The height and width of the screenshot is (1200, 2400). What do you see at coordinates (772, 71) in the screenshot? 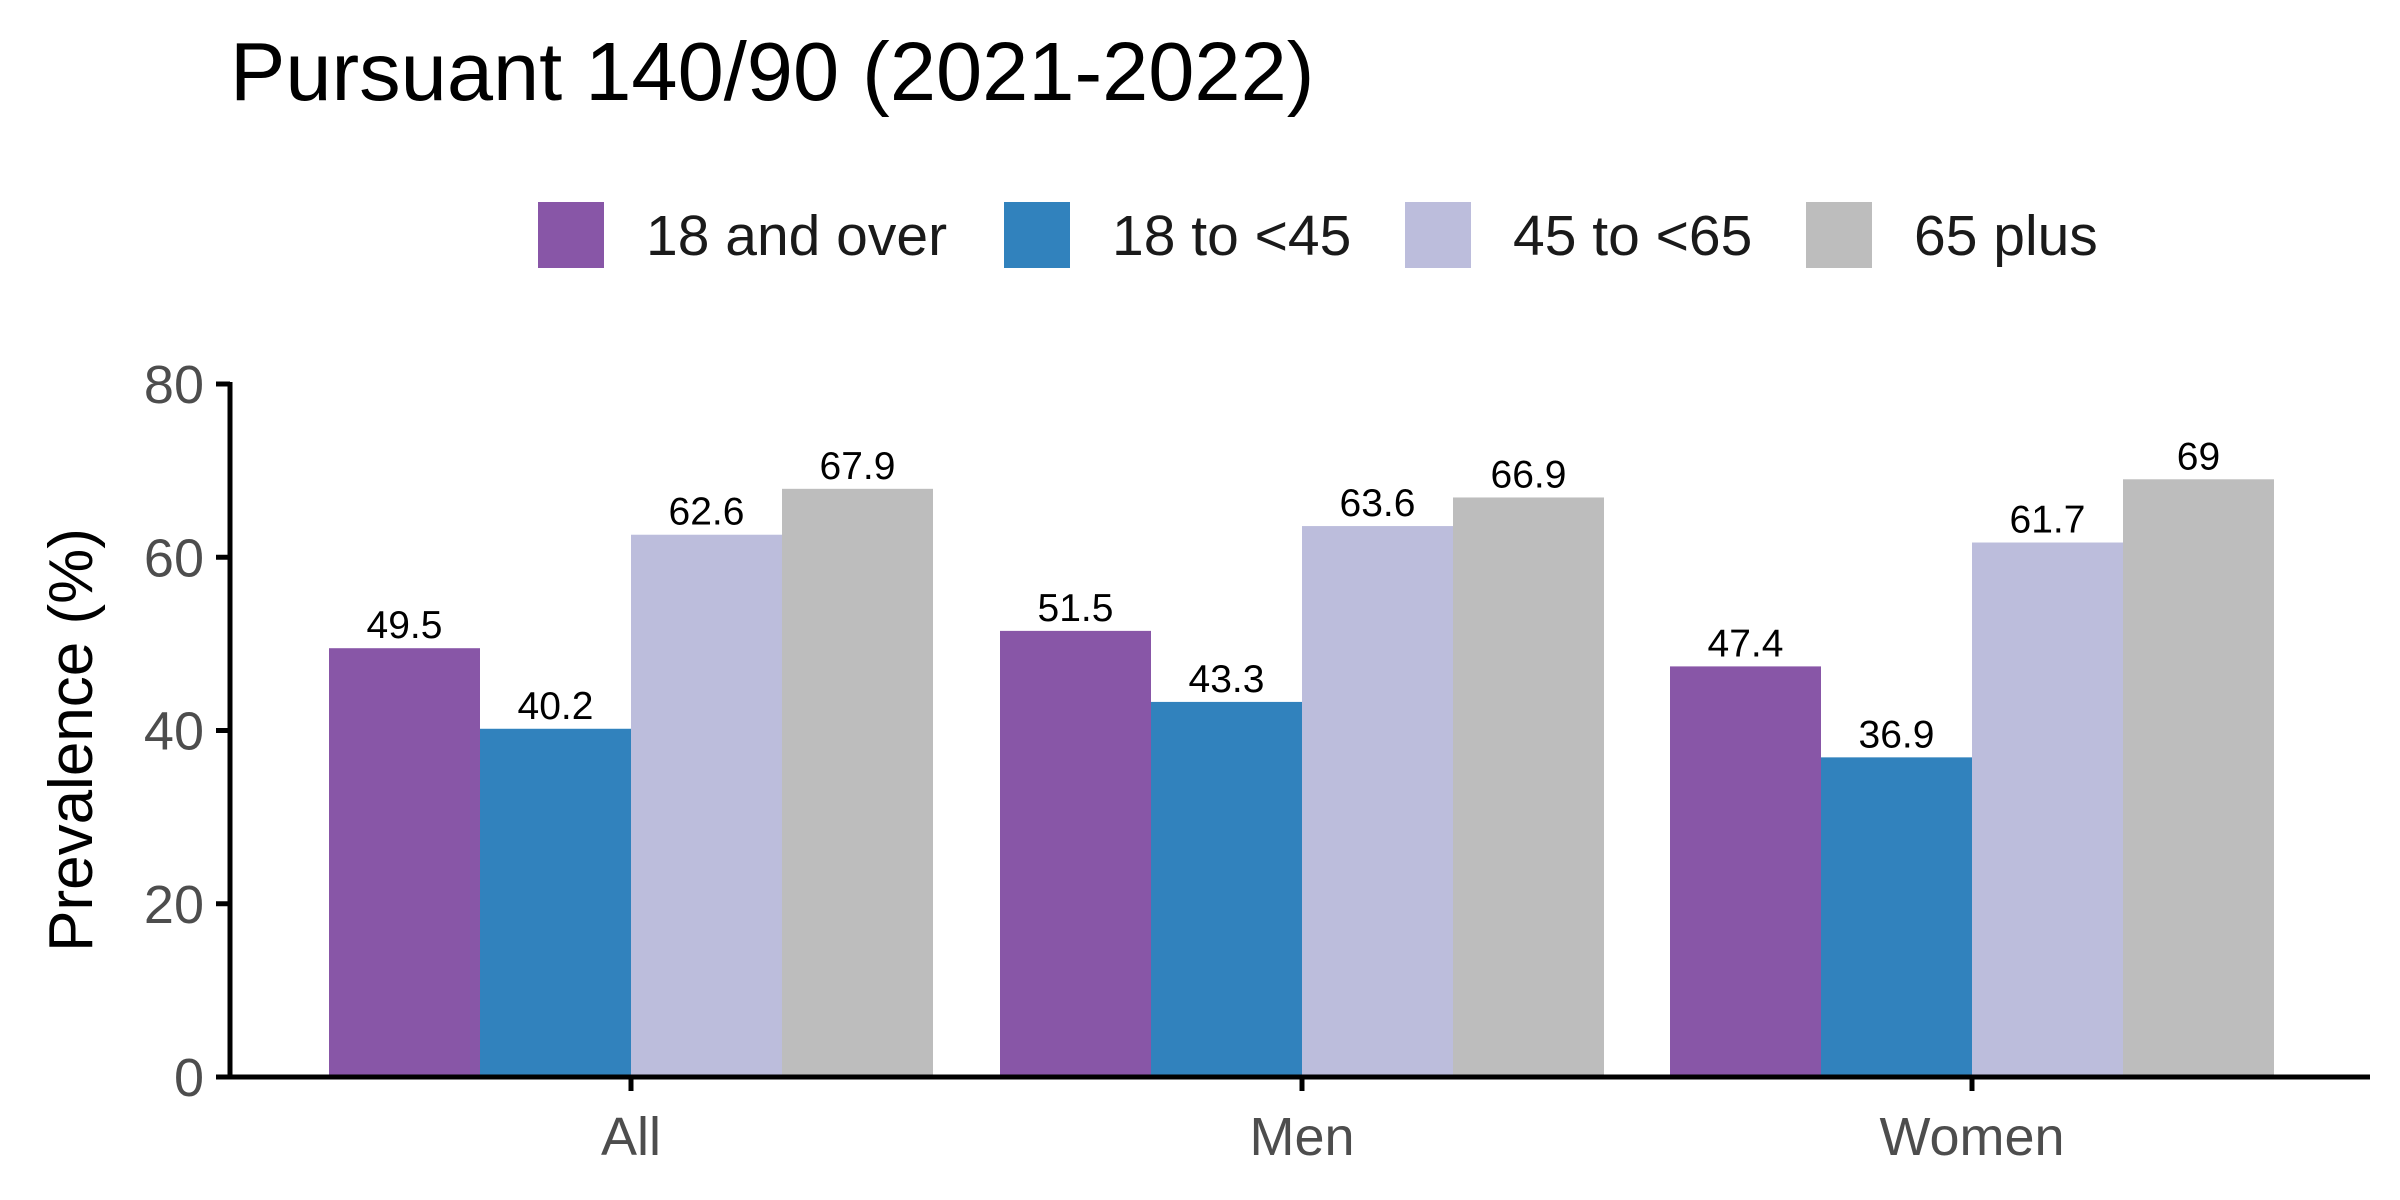
I see `chart-title: Pursuant 140/90 (2021-2022)` at bounding box center [772, 71].